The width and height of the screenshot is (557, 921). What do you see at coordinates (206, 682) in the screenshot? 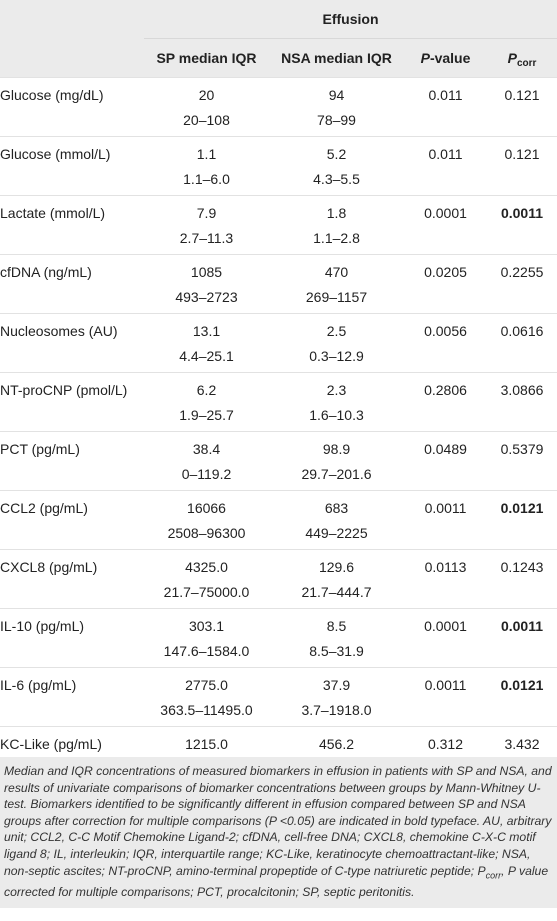
I see `sp-median: 2775.0` at bounding box center [206, 682].